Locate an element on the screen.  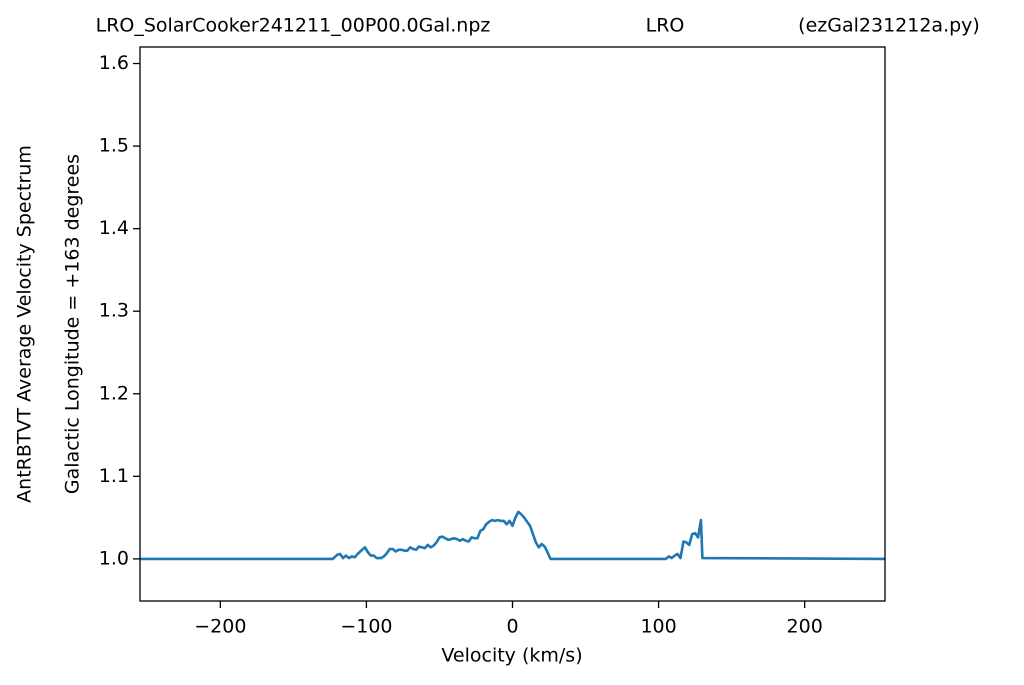
y-tick-label: 1.1 is located at coordinates (114, 476).